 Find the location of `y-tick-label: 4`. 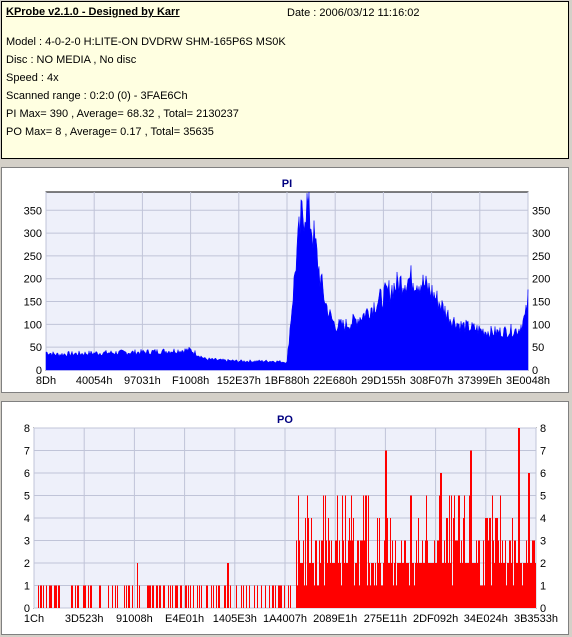

y-tick-label: 4 is located at coordinates (27, 519).